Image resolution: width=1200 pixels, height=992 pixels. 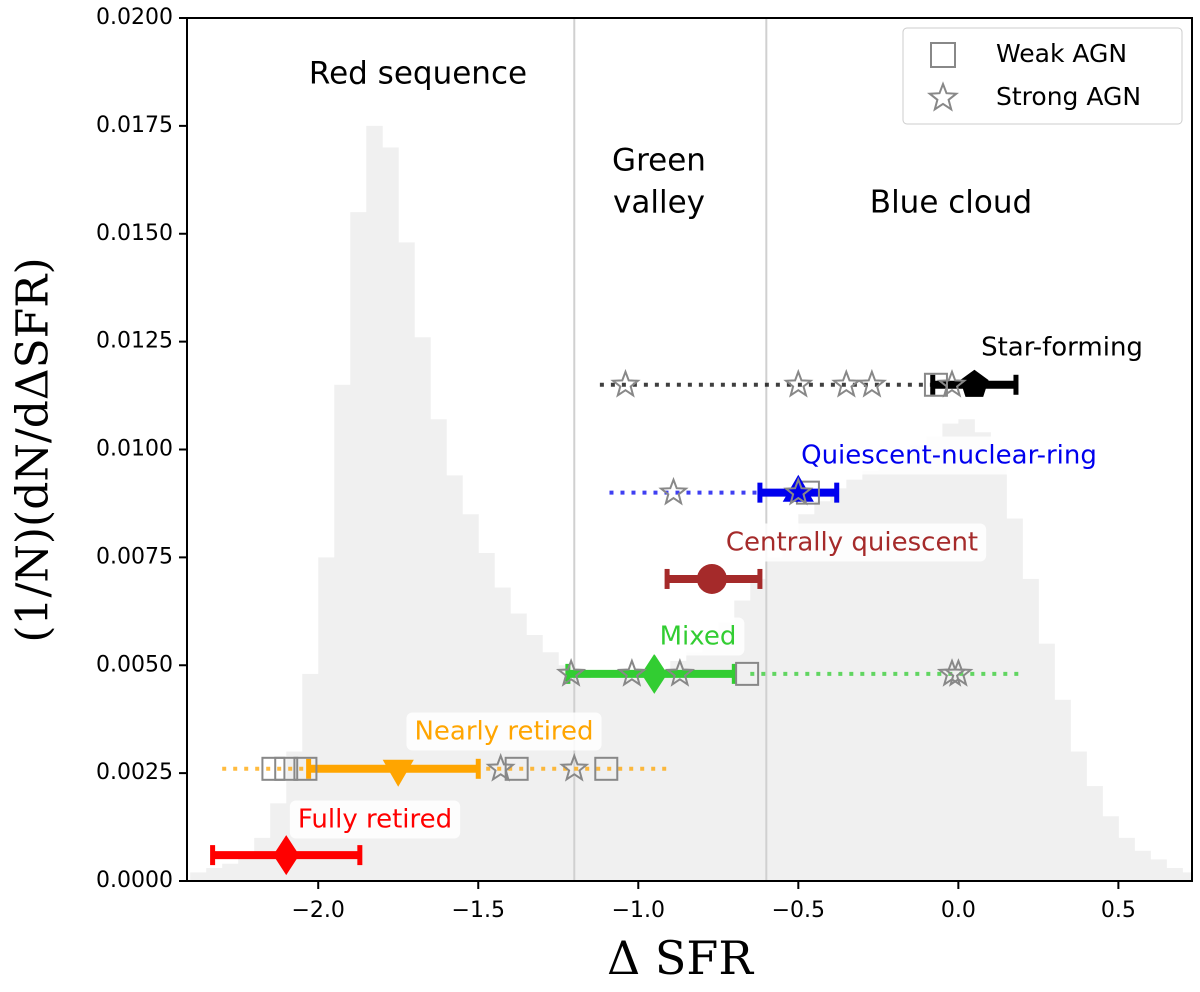 What do you see at coordinates (318, 910) in the screenshot?
I see `x-tick-label: −2.0` at bounding box center [318, 910].